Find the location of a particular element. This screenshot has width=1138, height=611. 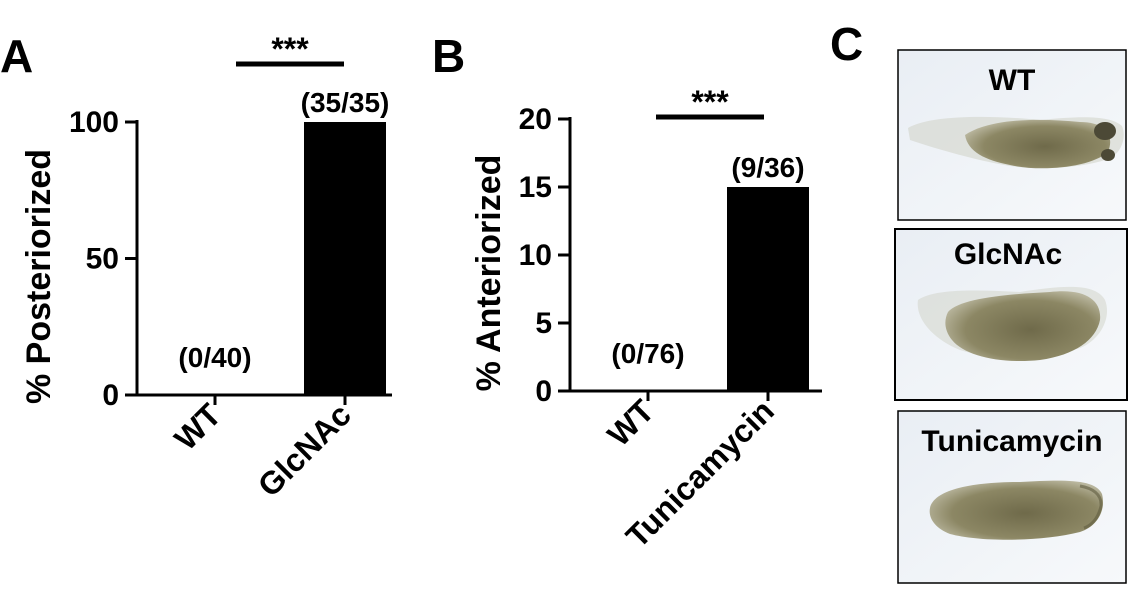

embryo-image-tunicamycin: Tunicamycin is located at coordinates (1012, 497).